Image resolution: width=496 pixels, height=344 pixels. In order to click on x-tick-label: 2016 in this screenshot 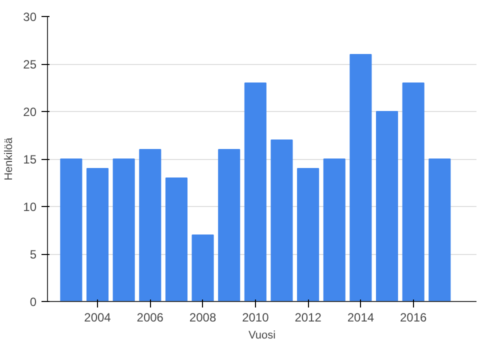, I will do `click(414, 317)`.